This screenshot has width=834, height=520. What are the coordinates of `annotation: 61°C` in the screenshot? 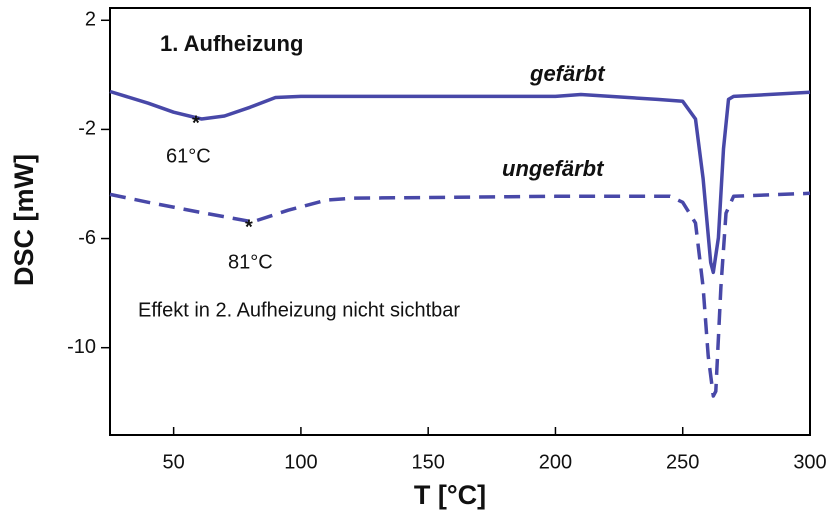 It's located at (188, 156).